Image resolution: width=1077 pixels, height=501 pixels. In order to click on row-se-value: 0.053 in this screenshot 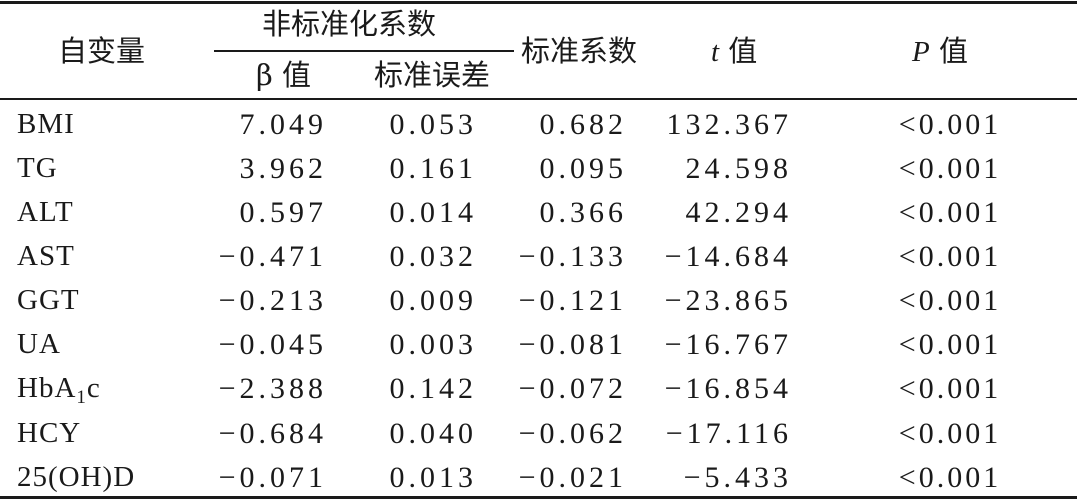, I will do `click(433, 124)`.